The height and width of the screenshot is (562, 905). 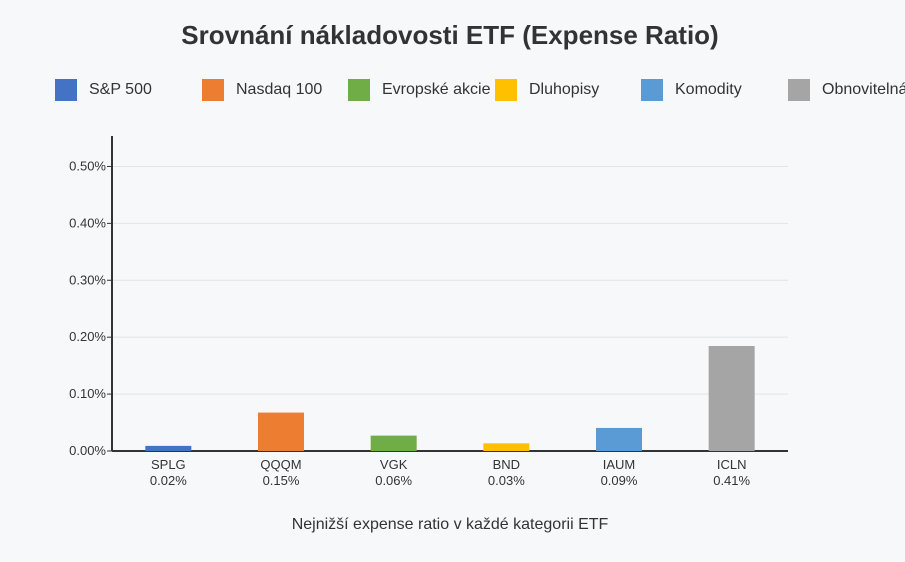 What do you see at coordinates (619, 480) in the screenshot?
I see `x-value-label: 0.09%` at bounding box center [619, 480].